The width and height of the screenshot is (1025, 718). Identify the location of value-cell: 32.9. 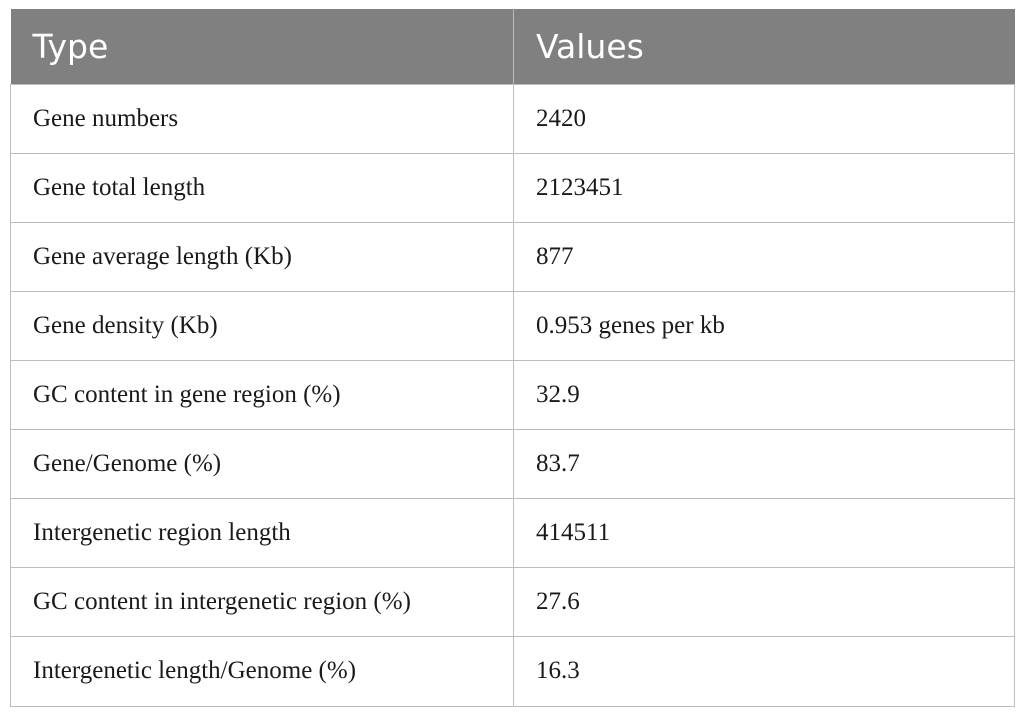
(764, 394).